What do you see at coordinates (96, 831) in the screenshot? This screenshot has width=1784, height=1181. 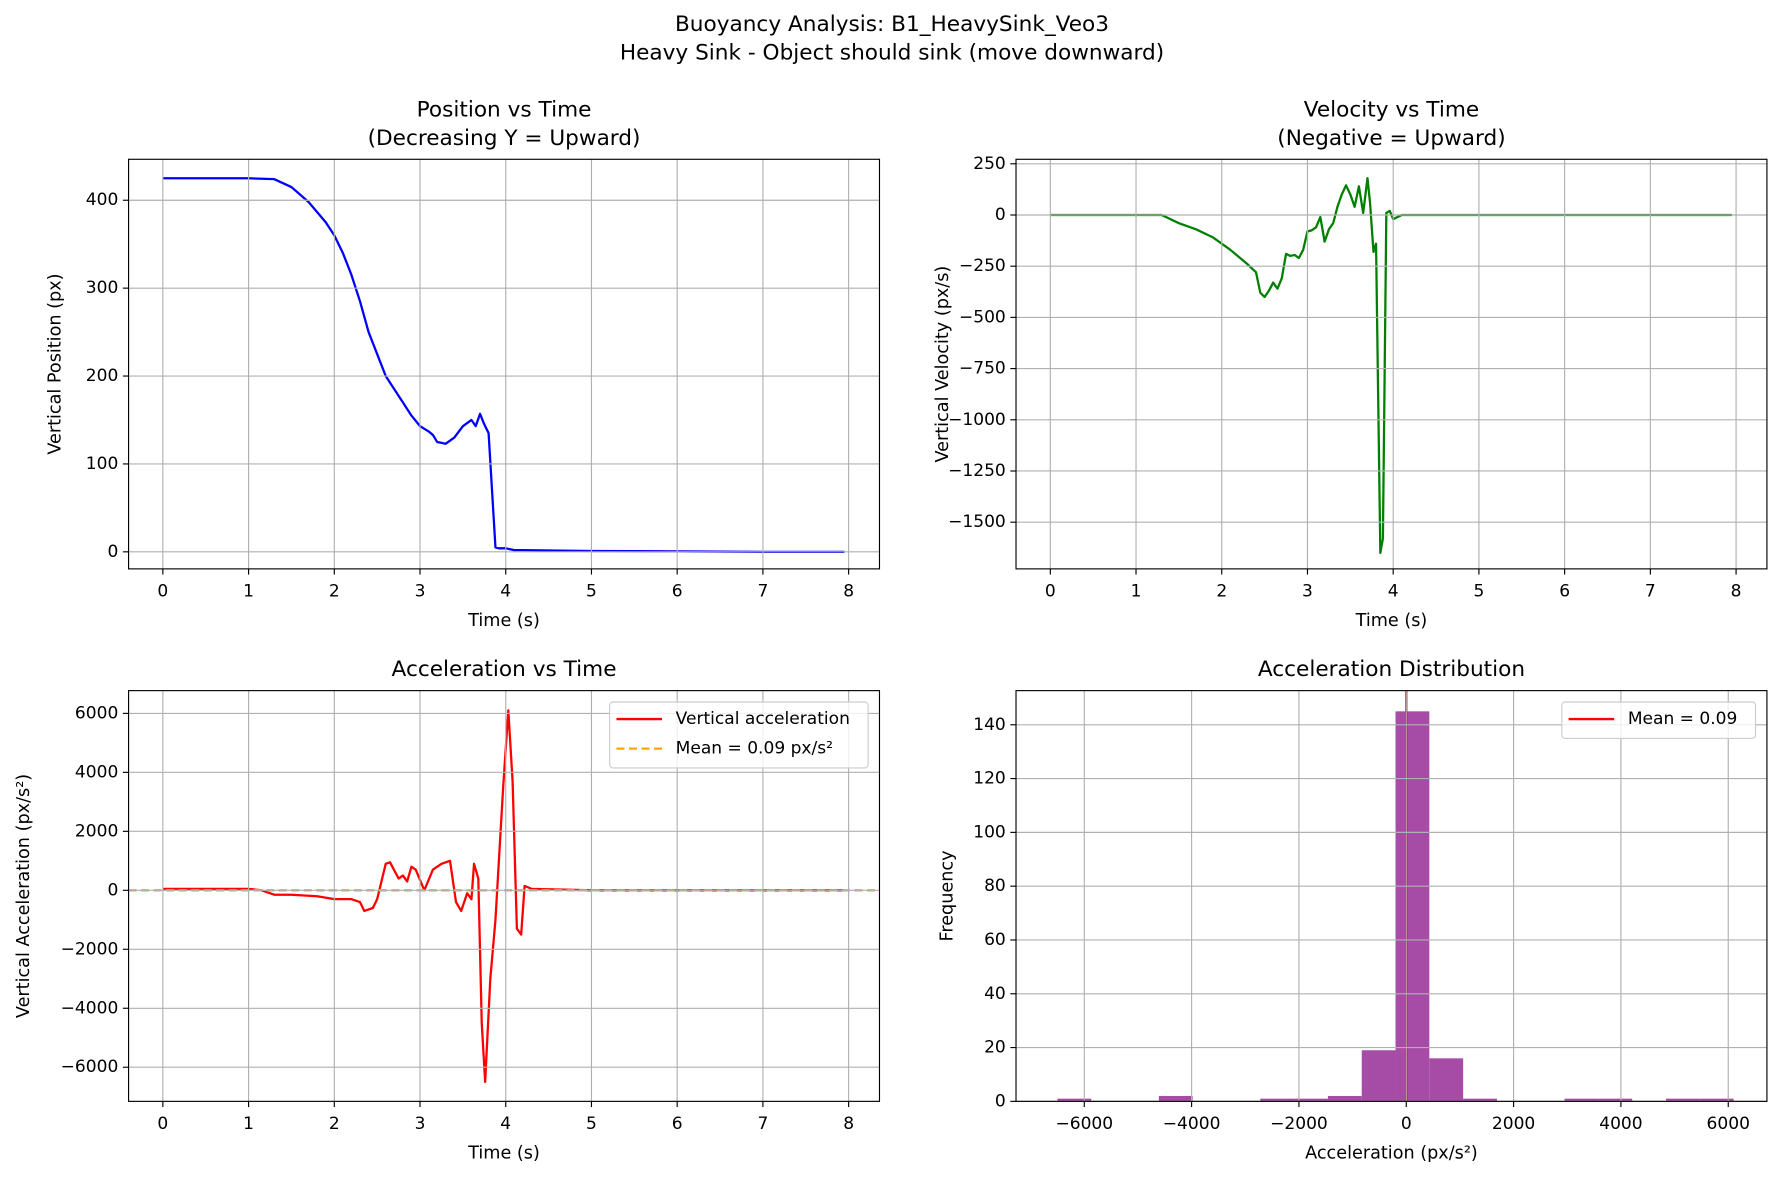 I see `y-tick-label: 2000` at bounding box center [96, 831].